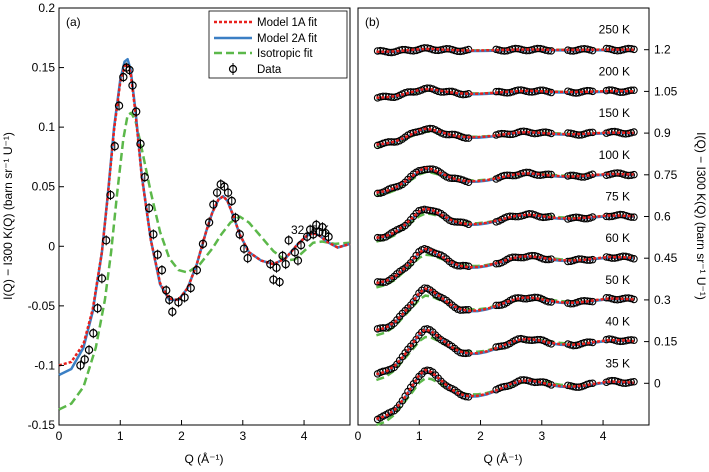 Image resolution: width=709 pixels, height=472 pixels. I want to click on panel-a-label: (a), so click(73, 22).